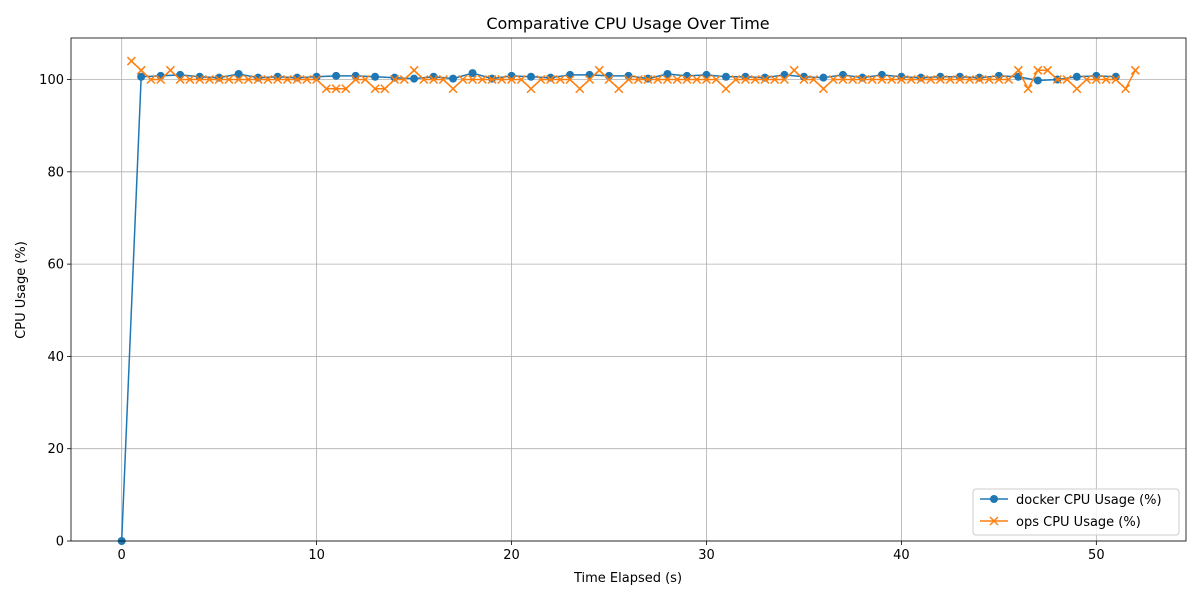 This screenshot has width=1200, height=600. Describe the element at coordinates (55, 311) in the screenshot. I see `y-axis-ticks: 0 20 40 60 80 100` at that location.